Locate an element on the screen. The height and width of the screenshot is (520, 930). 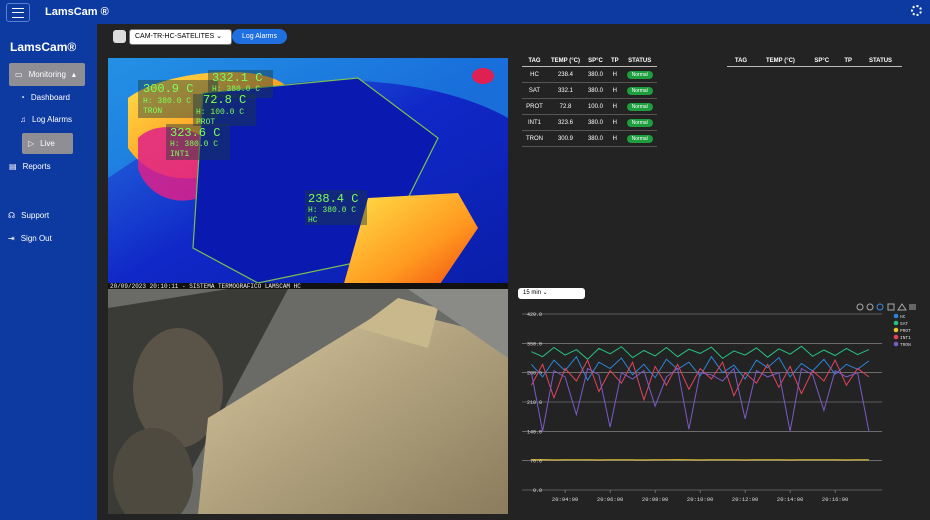
table-cell: 300.9 is located at coordinates (565, 138).